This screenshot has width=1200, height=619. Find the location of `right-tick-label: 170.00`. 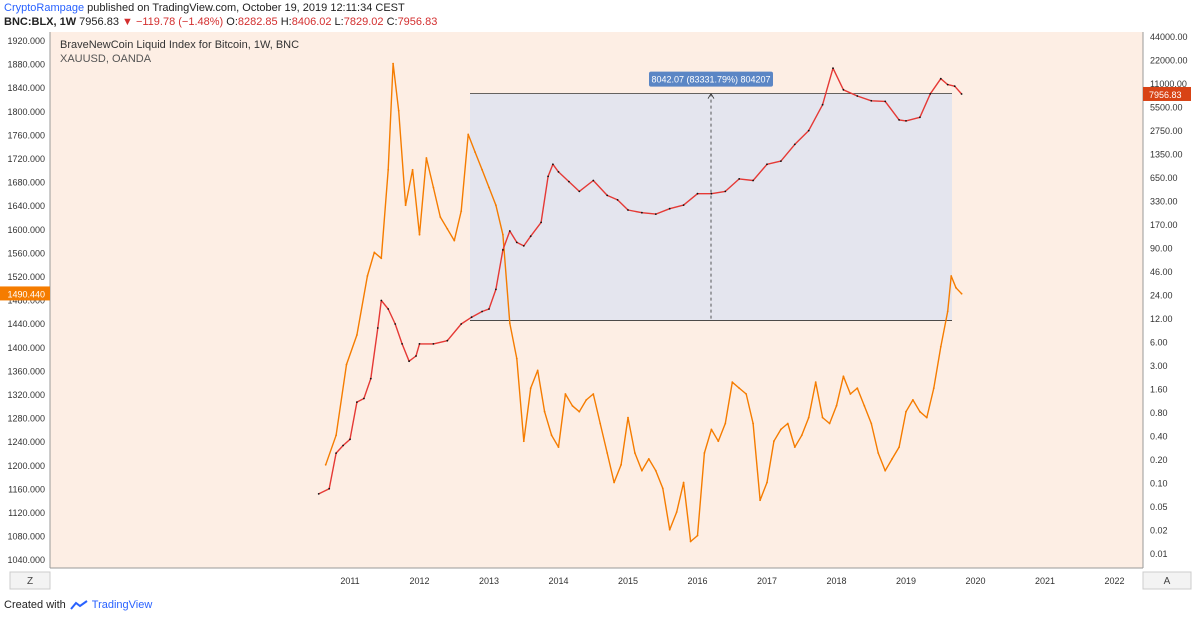

right-tick-label: 170.00 is located at coordinates (1164, 225).